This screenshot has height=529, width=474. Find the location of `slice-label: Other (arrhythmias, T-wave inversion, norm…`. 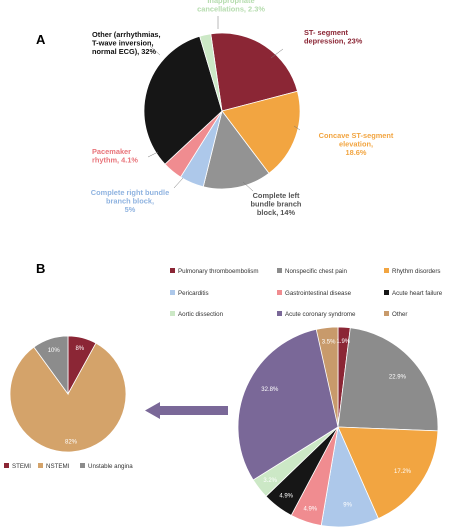

slice-label: Other (arrhythmias, T-wave inversion, norm… is located at coordinates (126, 43).